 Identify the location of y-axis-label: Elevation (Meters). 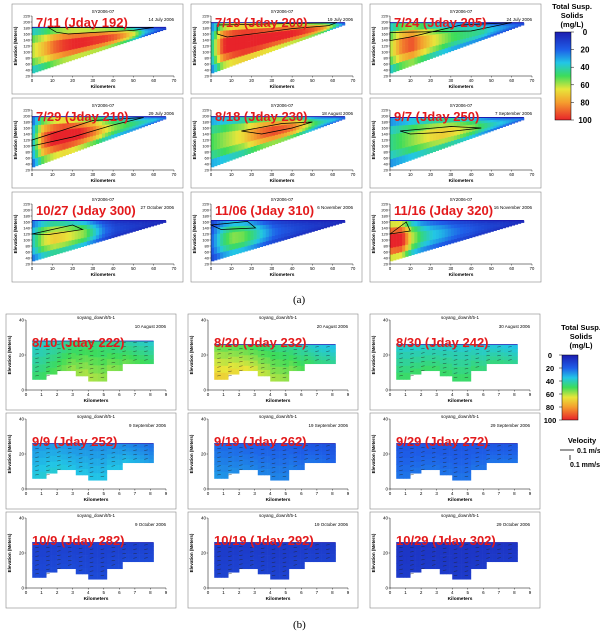
(15, 233).